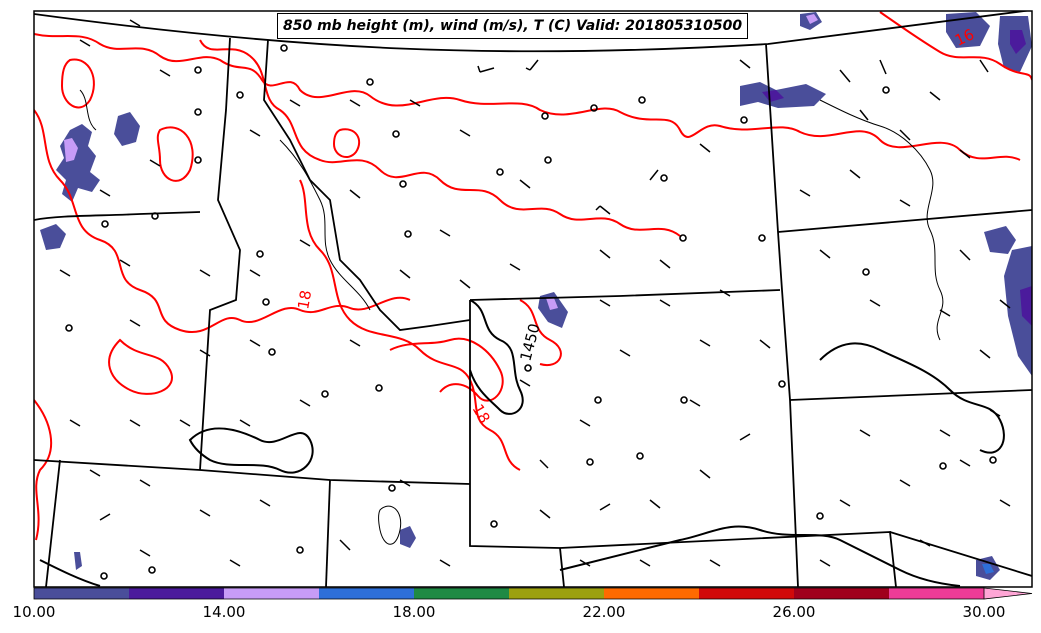 The image size is (1041, 633). Describe the element at coordinates (529, 342) in the screenshot. I see `height-contour-label-1450: 1450` at that location.